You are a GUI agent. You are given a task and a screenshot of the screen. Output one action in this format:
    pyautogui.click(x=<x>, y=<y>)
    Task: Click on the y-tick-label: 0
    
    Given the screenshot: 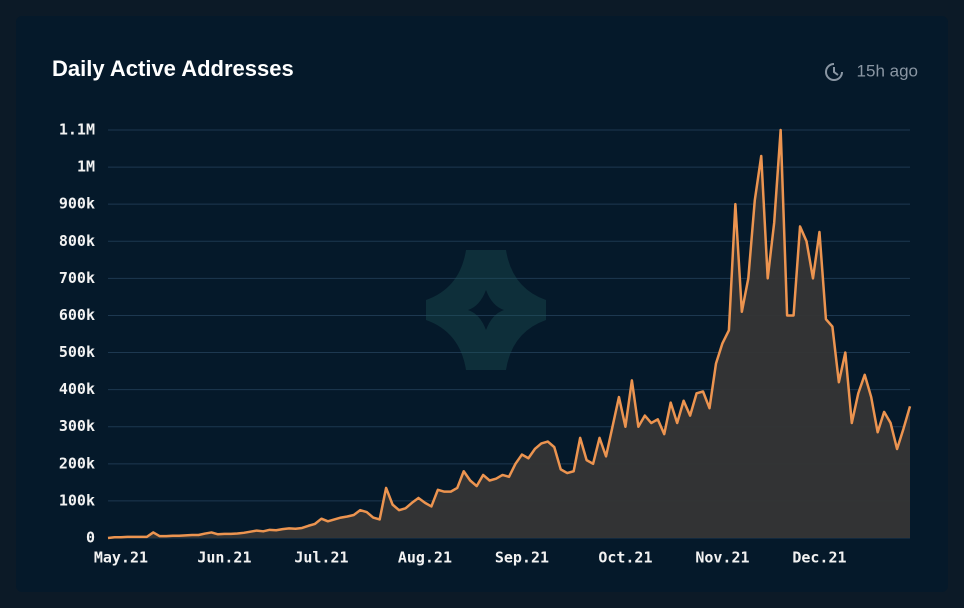 What is the action you would take?
    pyautogui.click(x=90, y=538)
    